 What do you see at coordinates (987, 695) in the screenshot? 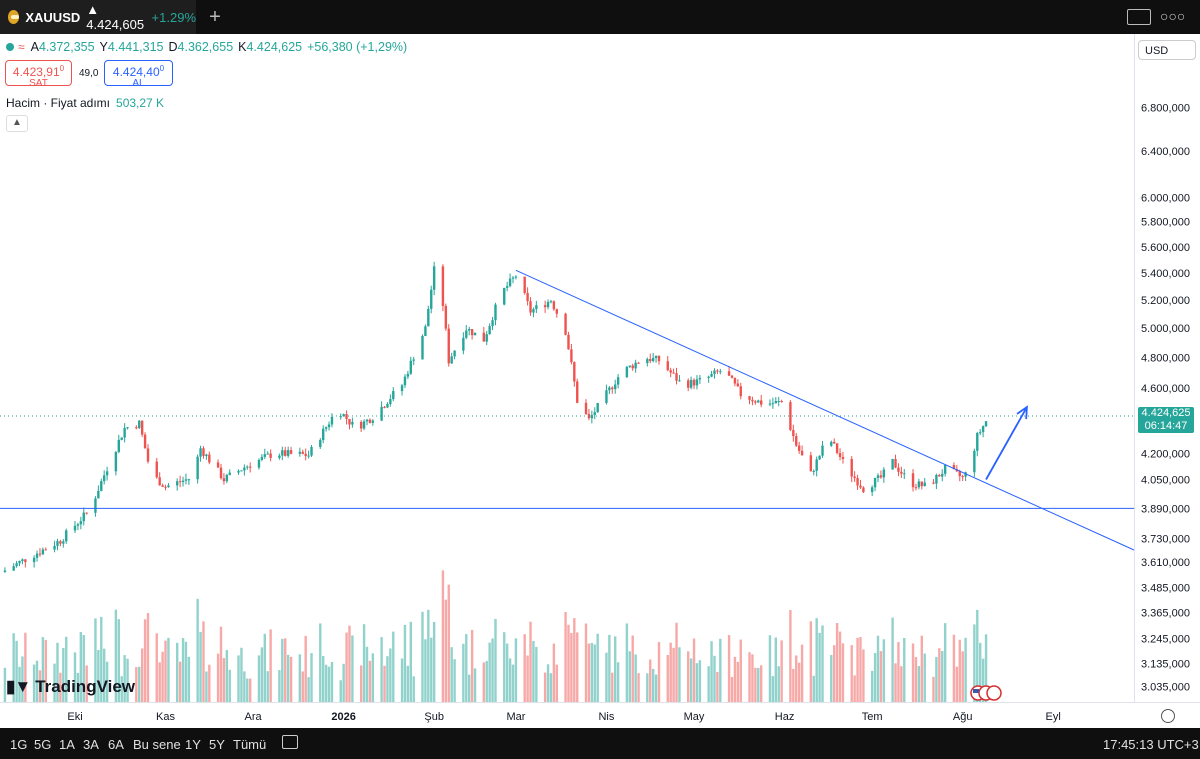
I see `event-markers` at bounding box center [987, 695].